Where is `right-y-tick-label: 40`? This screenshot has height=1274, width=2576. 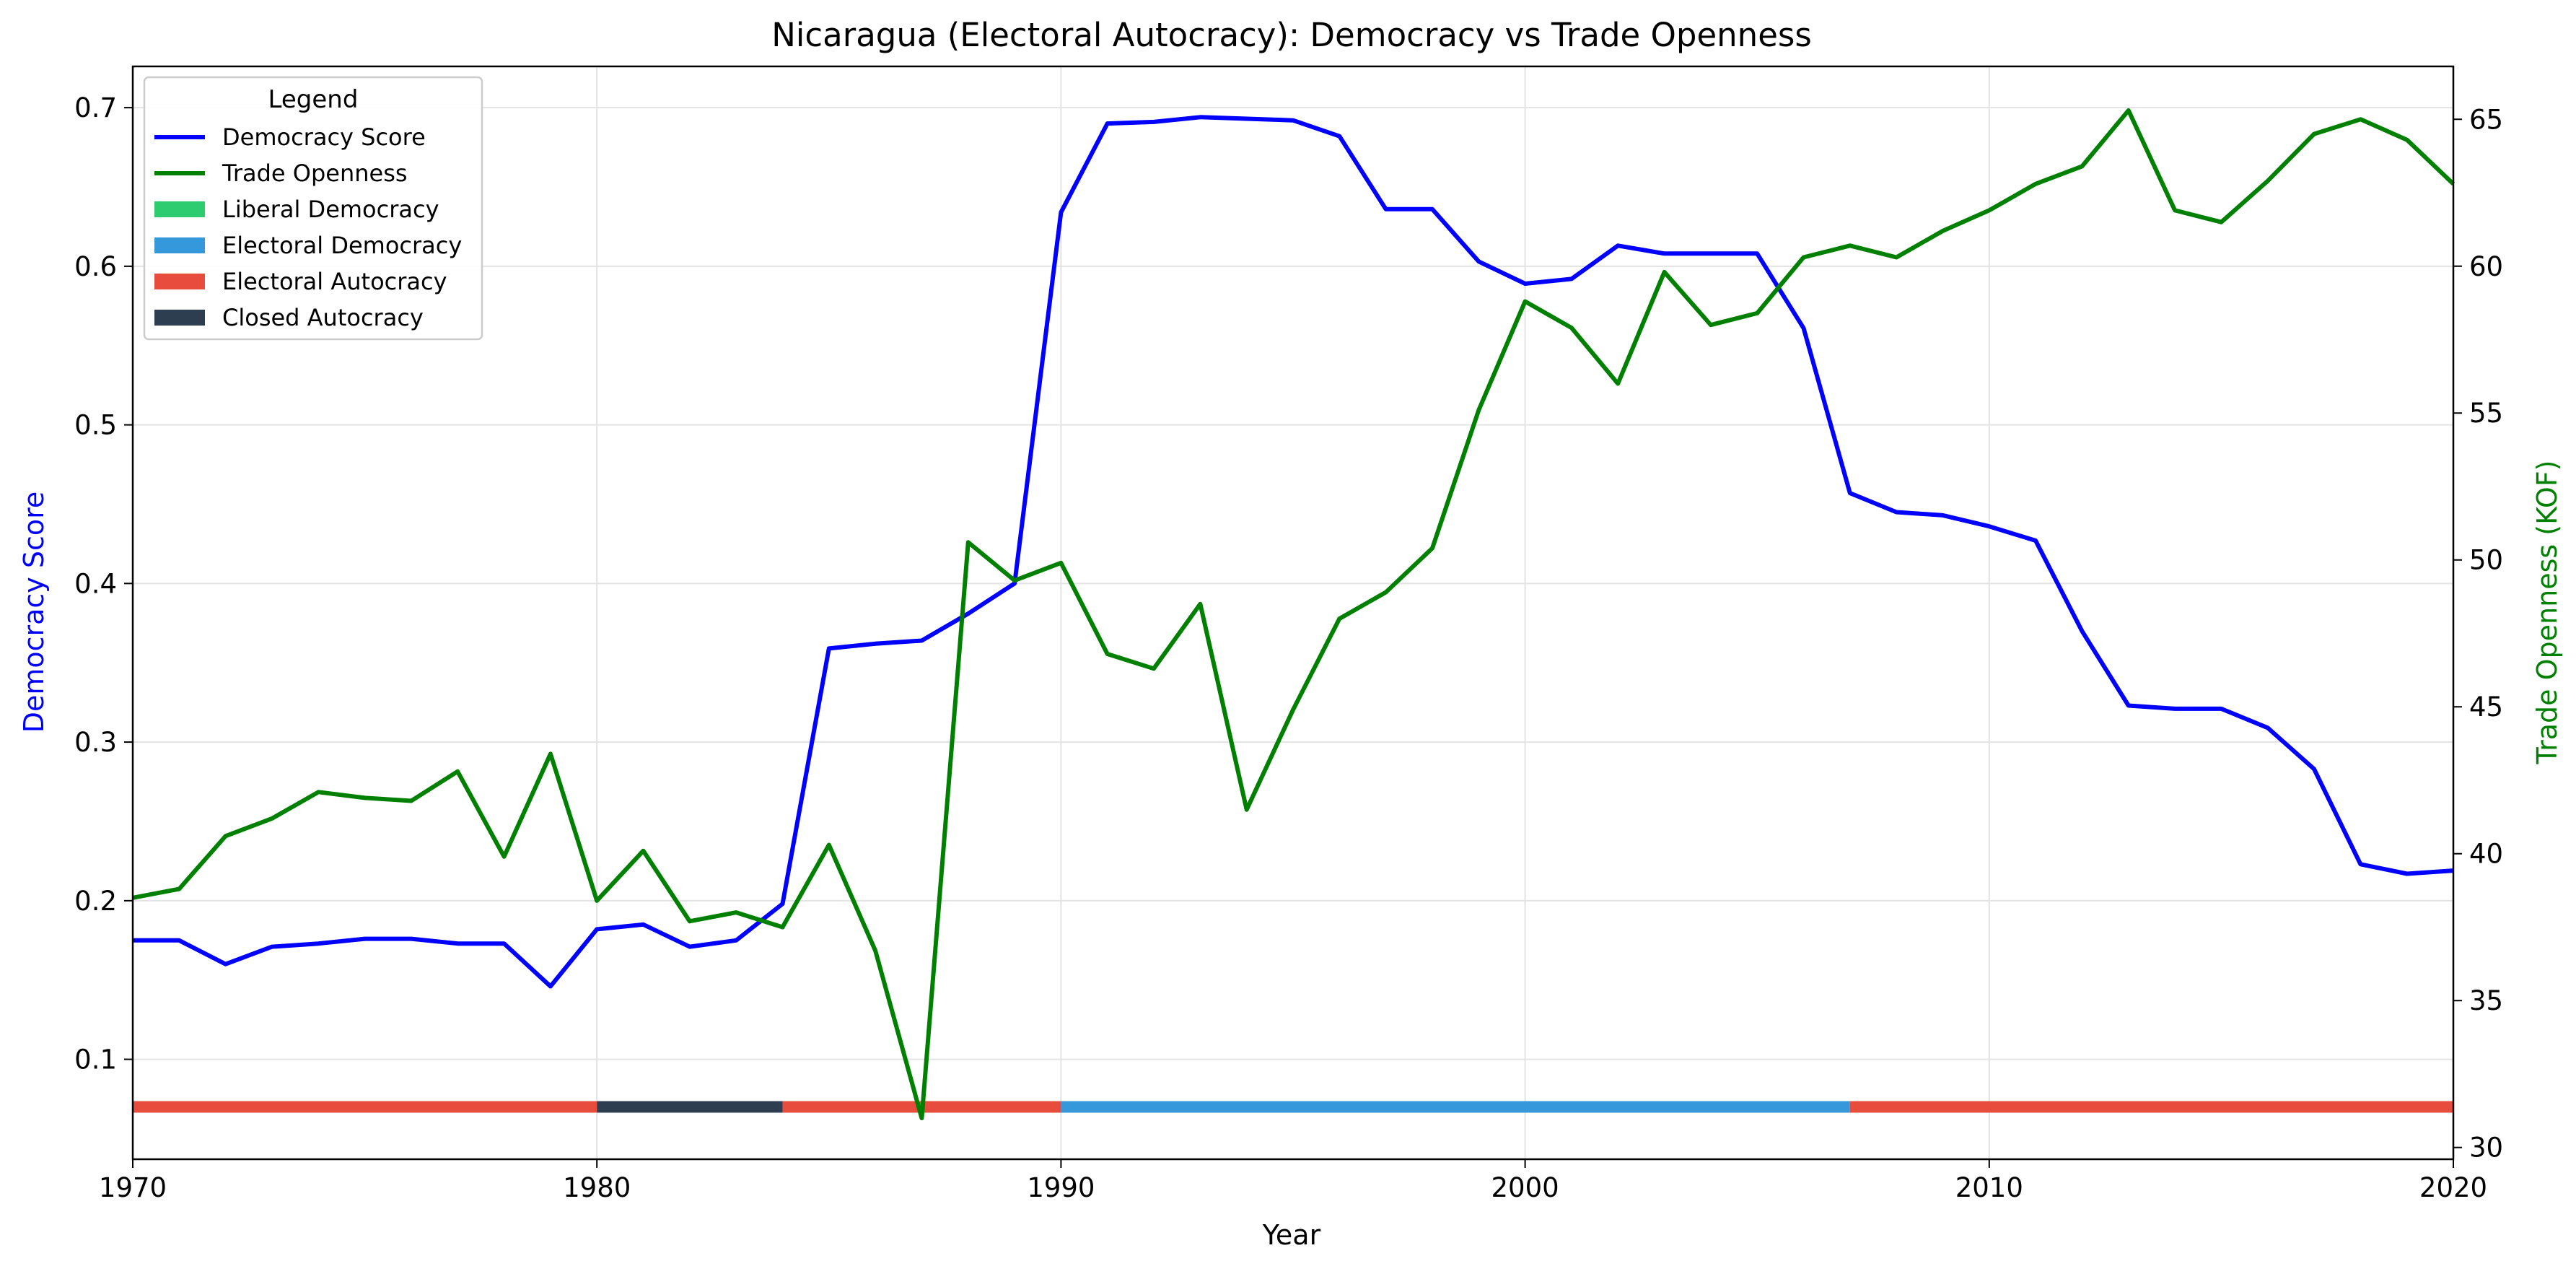
right-y-tick-label: 40 is located at coordinates (2486, 854).